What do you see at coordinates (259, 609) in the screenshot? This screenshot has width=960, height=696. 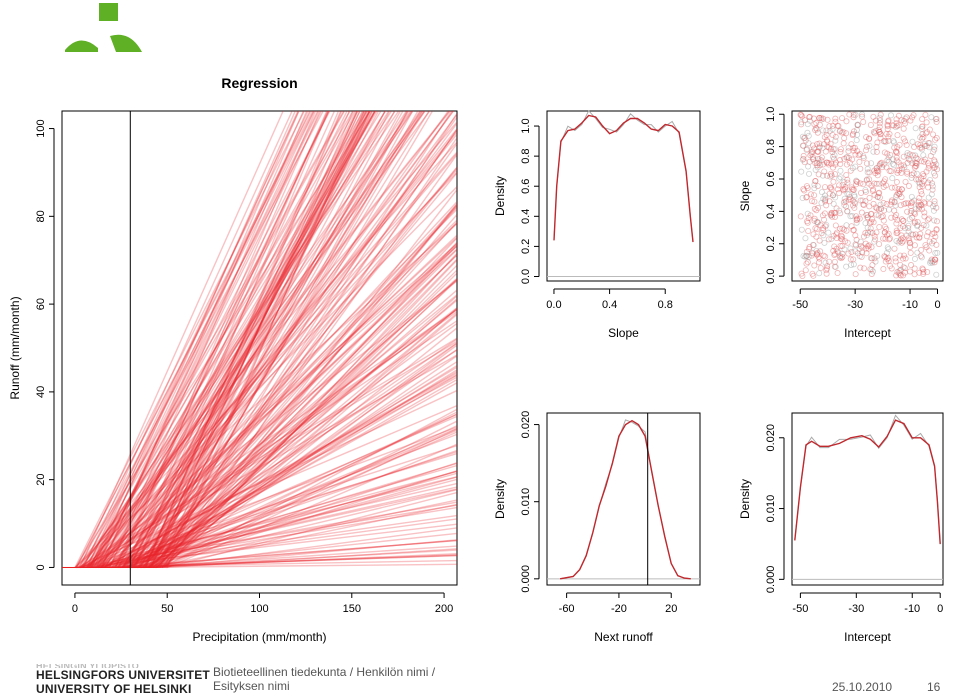 I see `x-tick-label: 100` at bounding box center [259, 609].